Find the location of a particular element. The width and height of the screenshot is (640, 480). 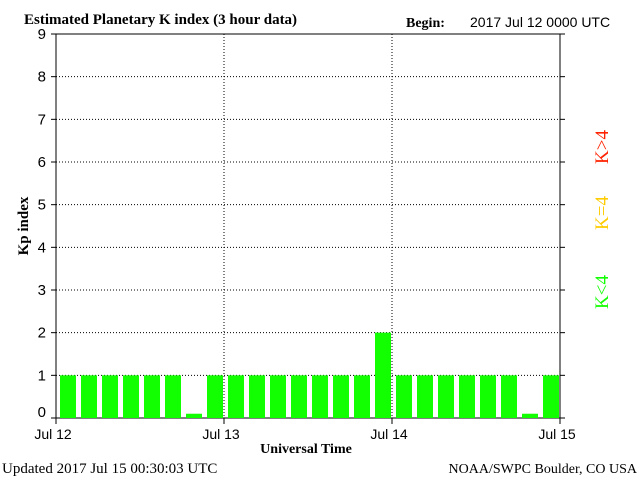

legend-label: K>4 is located at coordinates (602, 147).